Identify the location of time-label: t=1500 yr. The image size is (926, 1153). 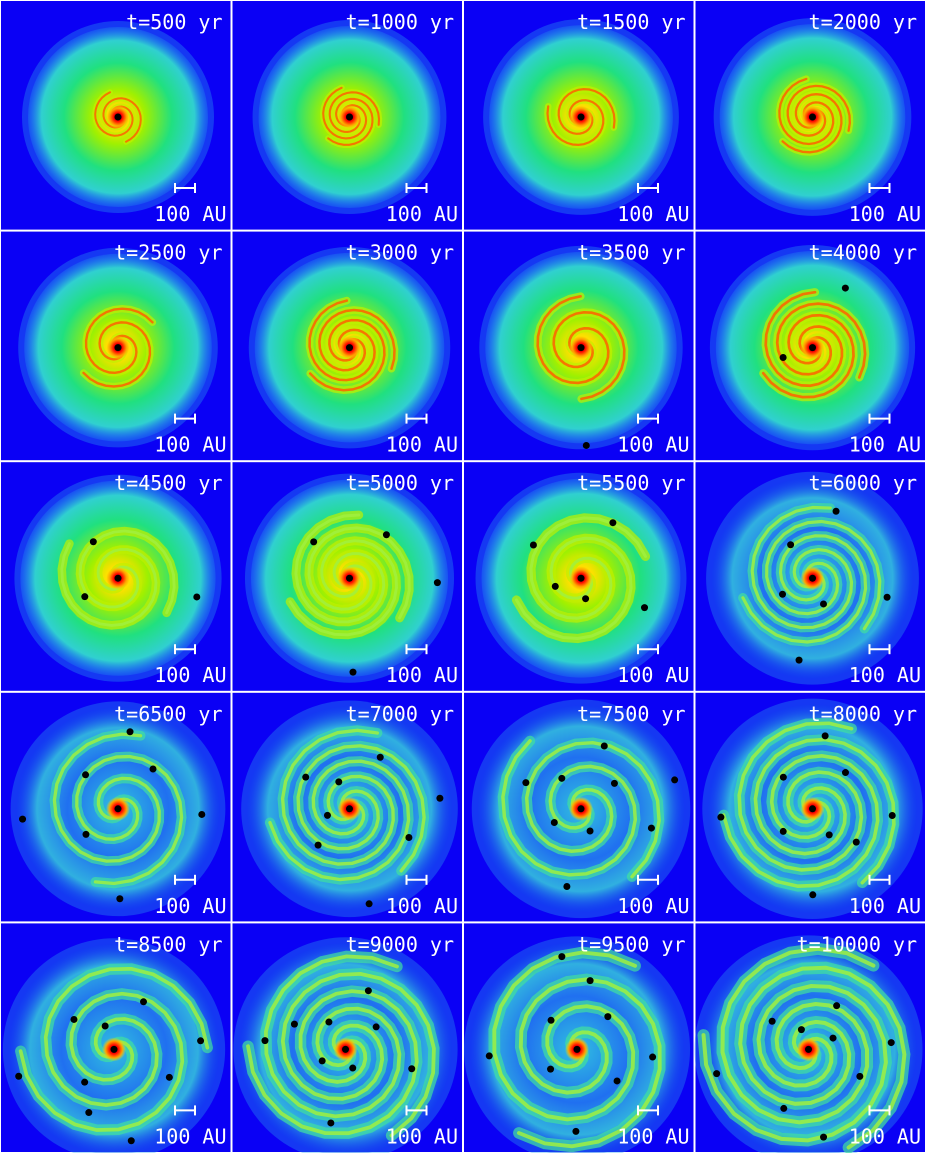
(631, 22).